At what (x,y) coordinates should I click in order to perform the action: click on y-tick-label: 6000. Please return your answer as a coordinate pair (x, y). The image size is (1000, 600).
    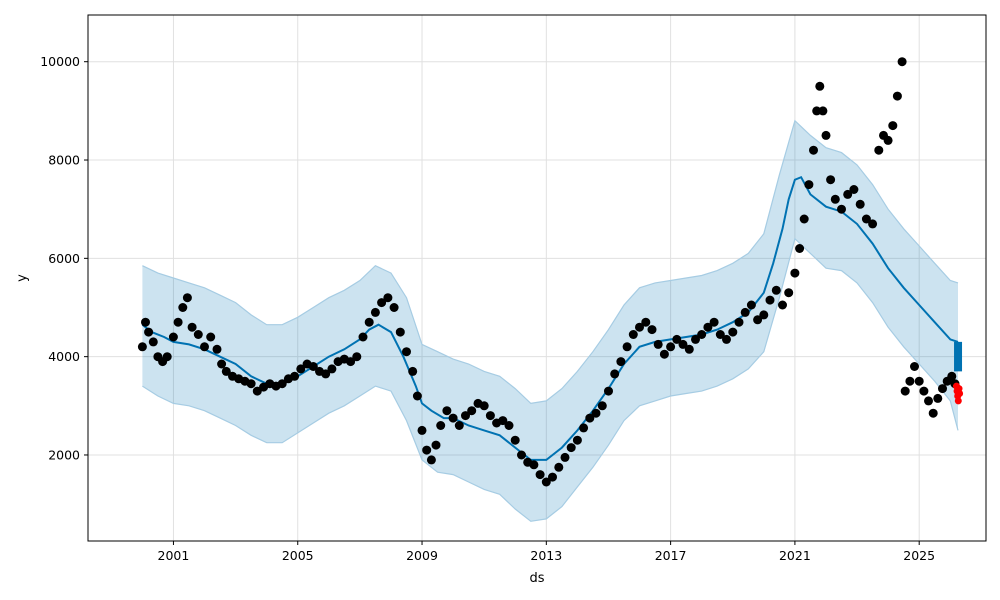
    Looking at the image, I should click on (64, 258).